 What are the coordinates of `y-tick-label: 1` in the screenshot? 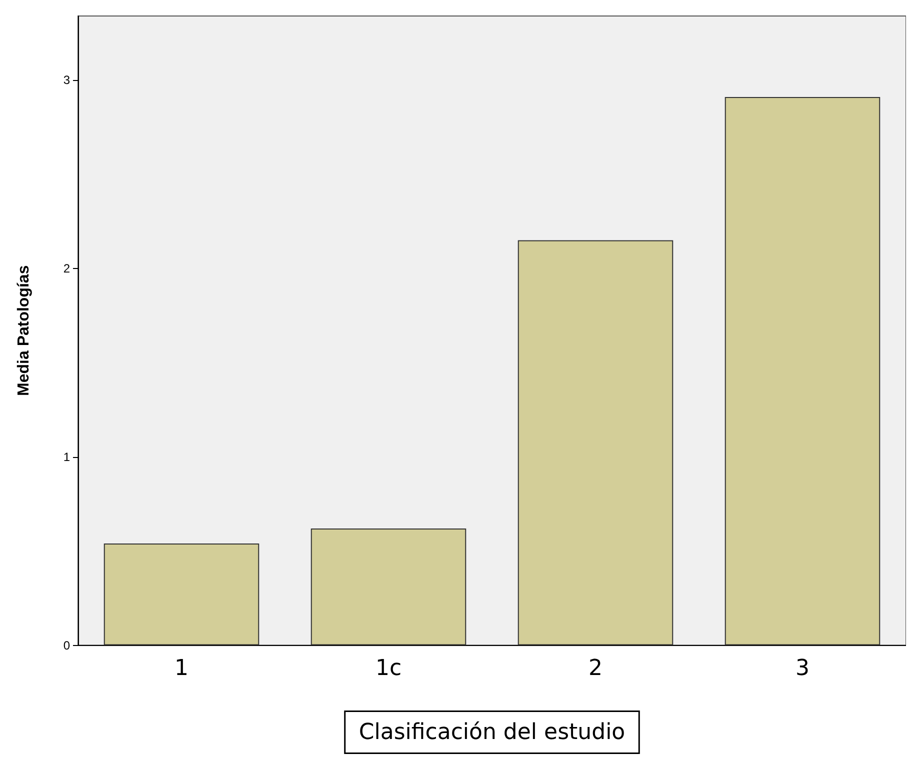 It's located at (66, 457).